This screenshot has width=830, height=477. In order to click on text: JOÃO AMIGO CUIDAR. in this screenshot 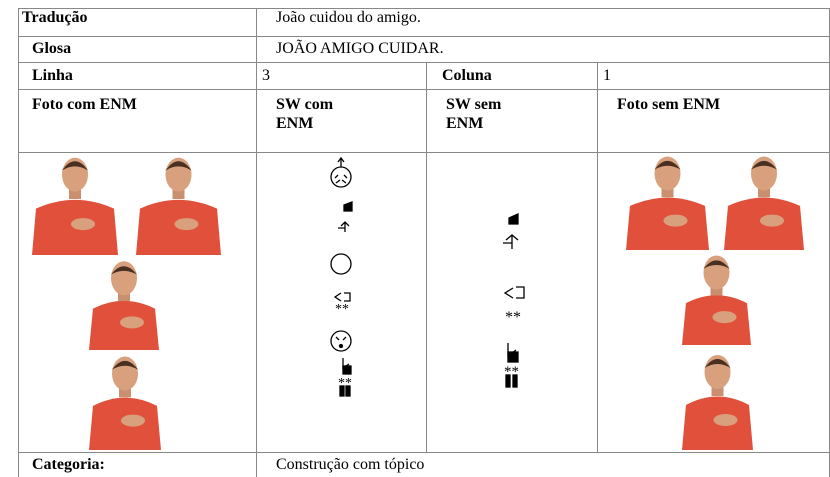, I will do `click(360, 48)`.